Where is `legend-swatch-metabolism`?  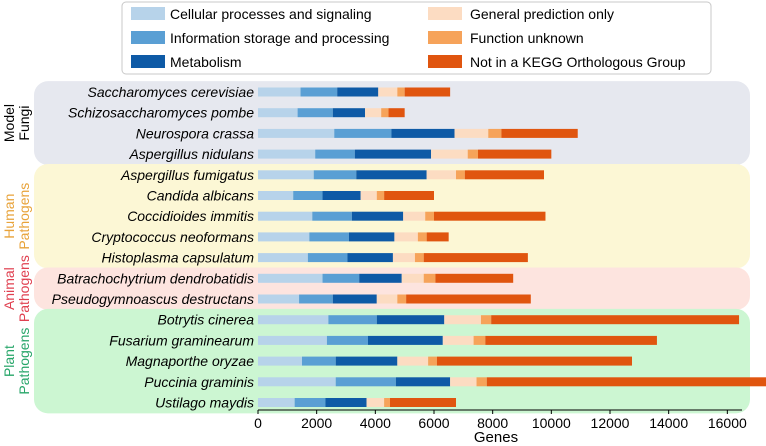
legend-swatch-metabolism is located at coordinates (148, 61).